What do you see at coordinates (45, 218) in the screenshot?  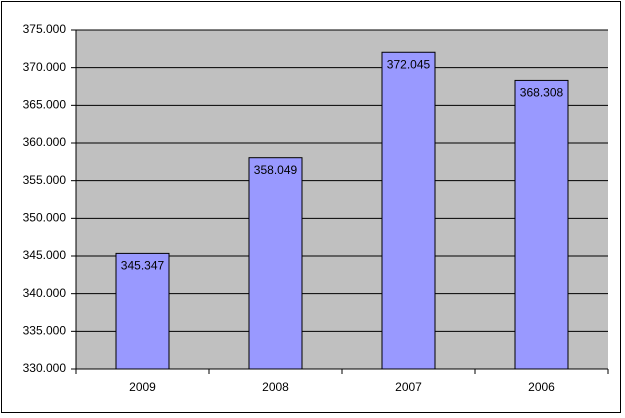 I see `y-tick-label: 350.000` at bounding box center [45, 218].